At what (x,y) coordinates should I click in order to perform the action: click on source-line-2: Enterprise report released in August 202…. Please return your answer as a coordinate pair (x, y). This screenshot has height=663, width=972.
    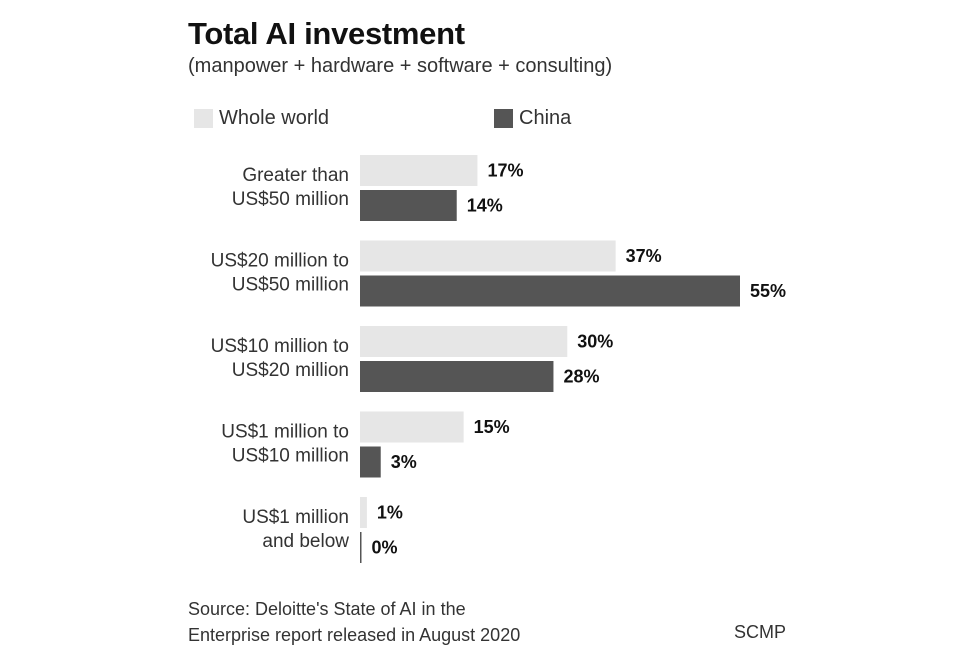
    Looking at the image, I should click on (354, 635).